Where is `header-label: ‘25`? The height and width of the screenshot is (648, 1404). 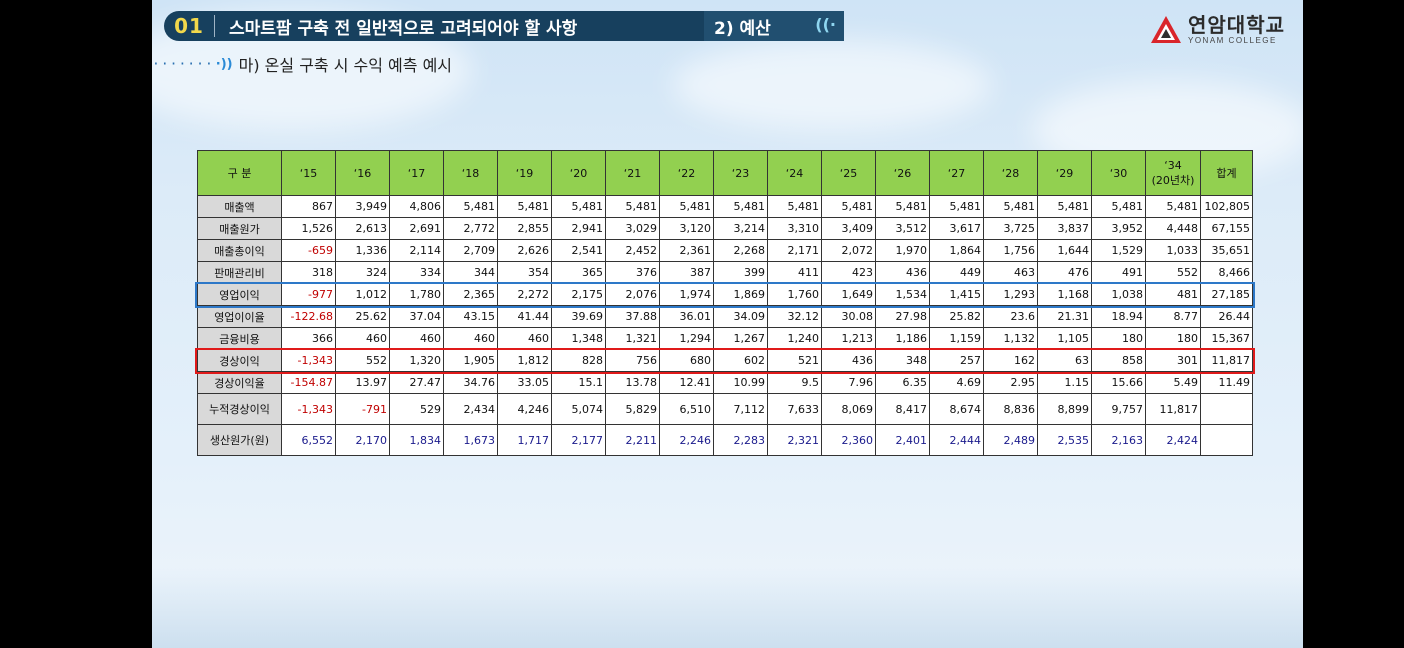
header-label: ‘25 is located at coordinates (848, 173).